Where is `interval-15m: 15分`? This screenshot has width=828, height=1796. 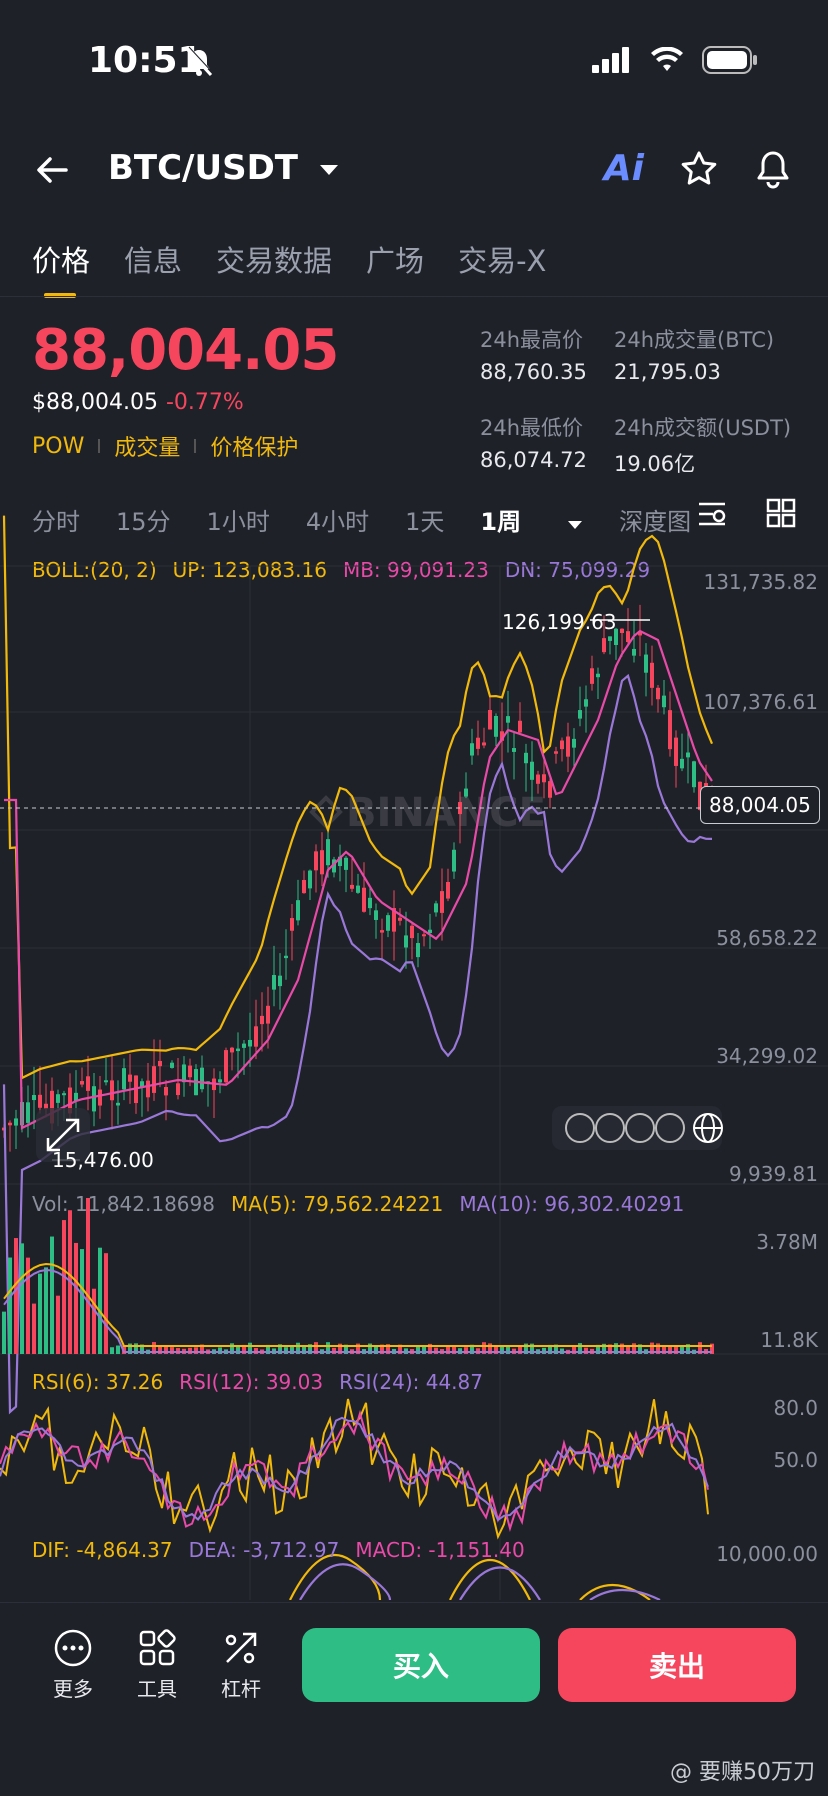 interval-15m: 15分 is located at coordinates (143, 522).